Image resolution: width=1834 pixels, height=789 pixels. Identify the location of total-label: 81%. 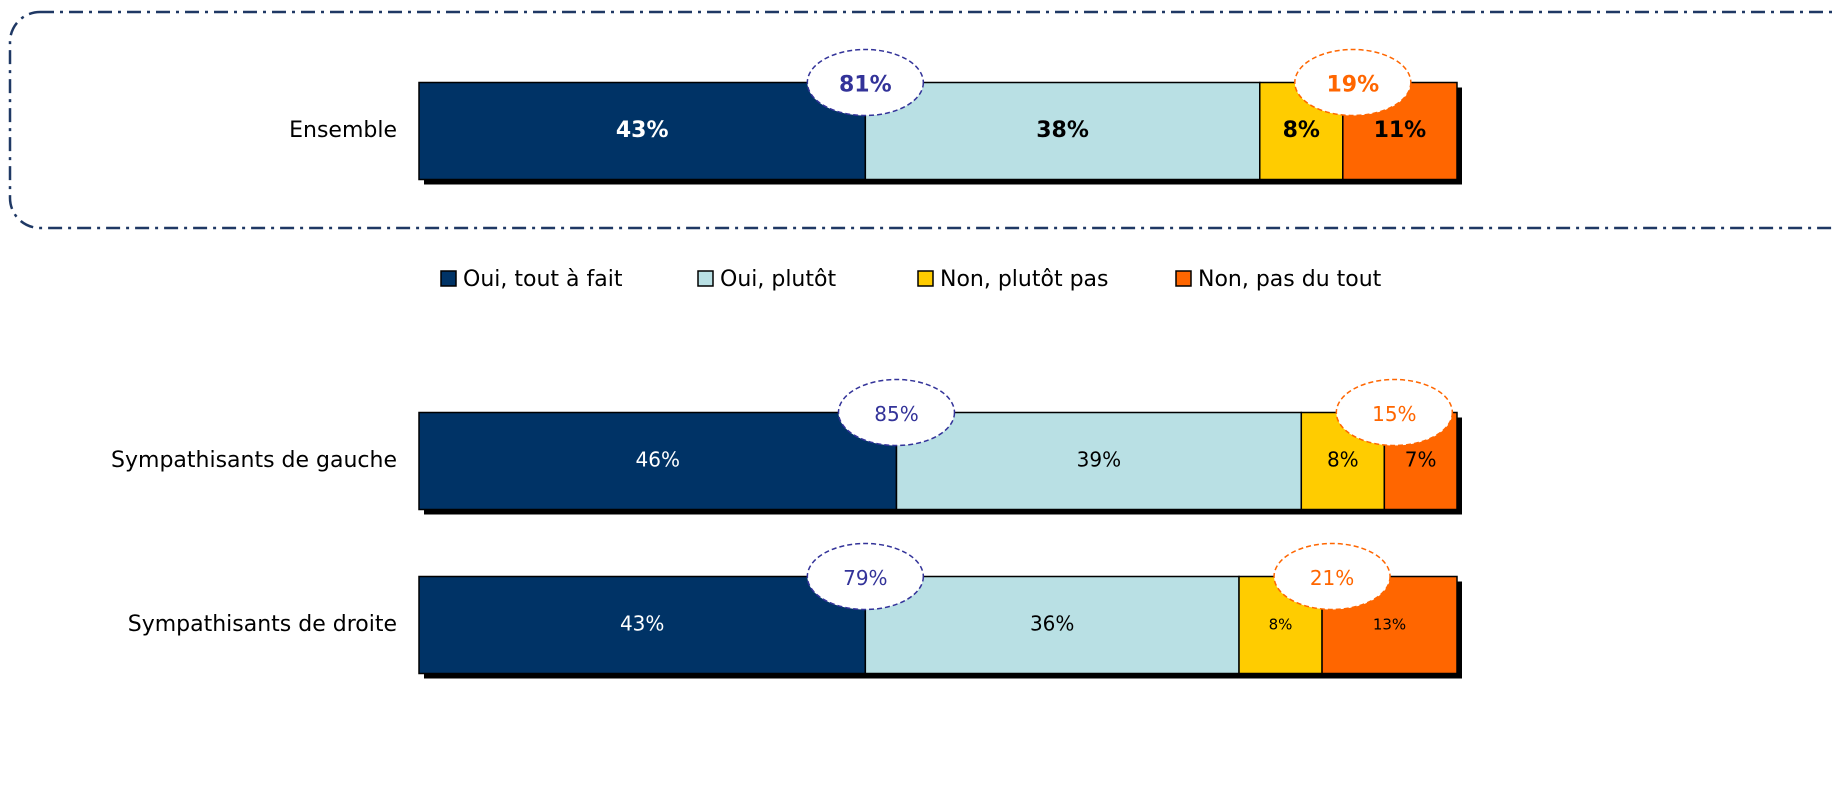
(865, 85).